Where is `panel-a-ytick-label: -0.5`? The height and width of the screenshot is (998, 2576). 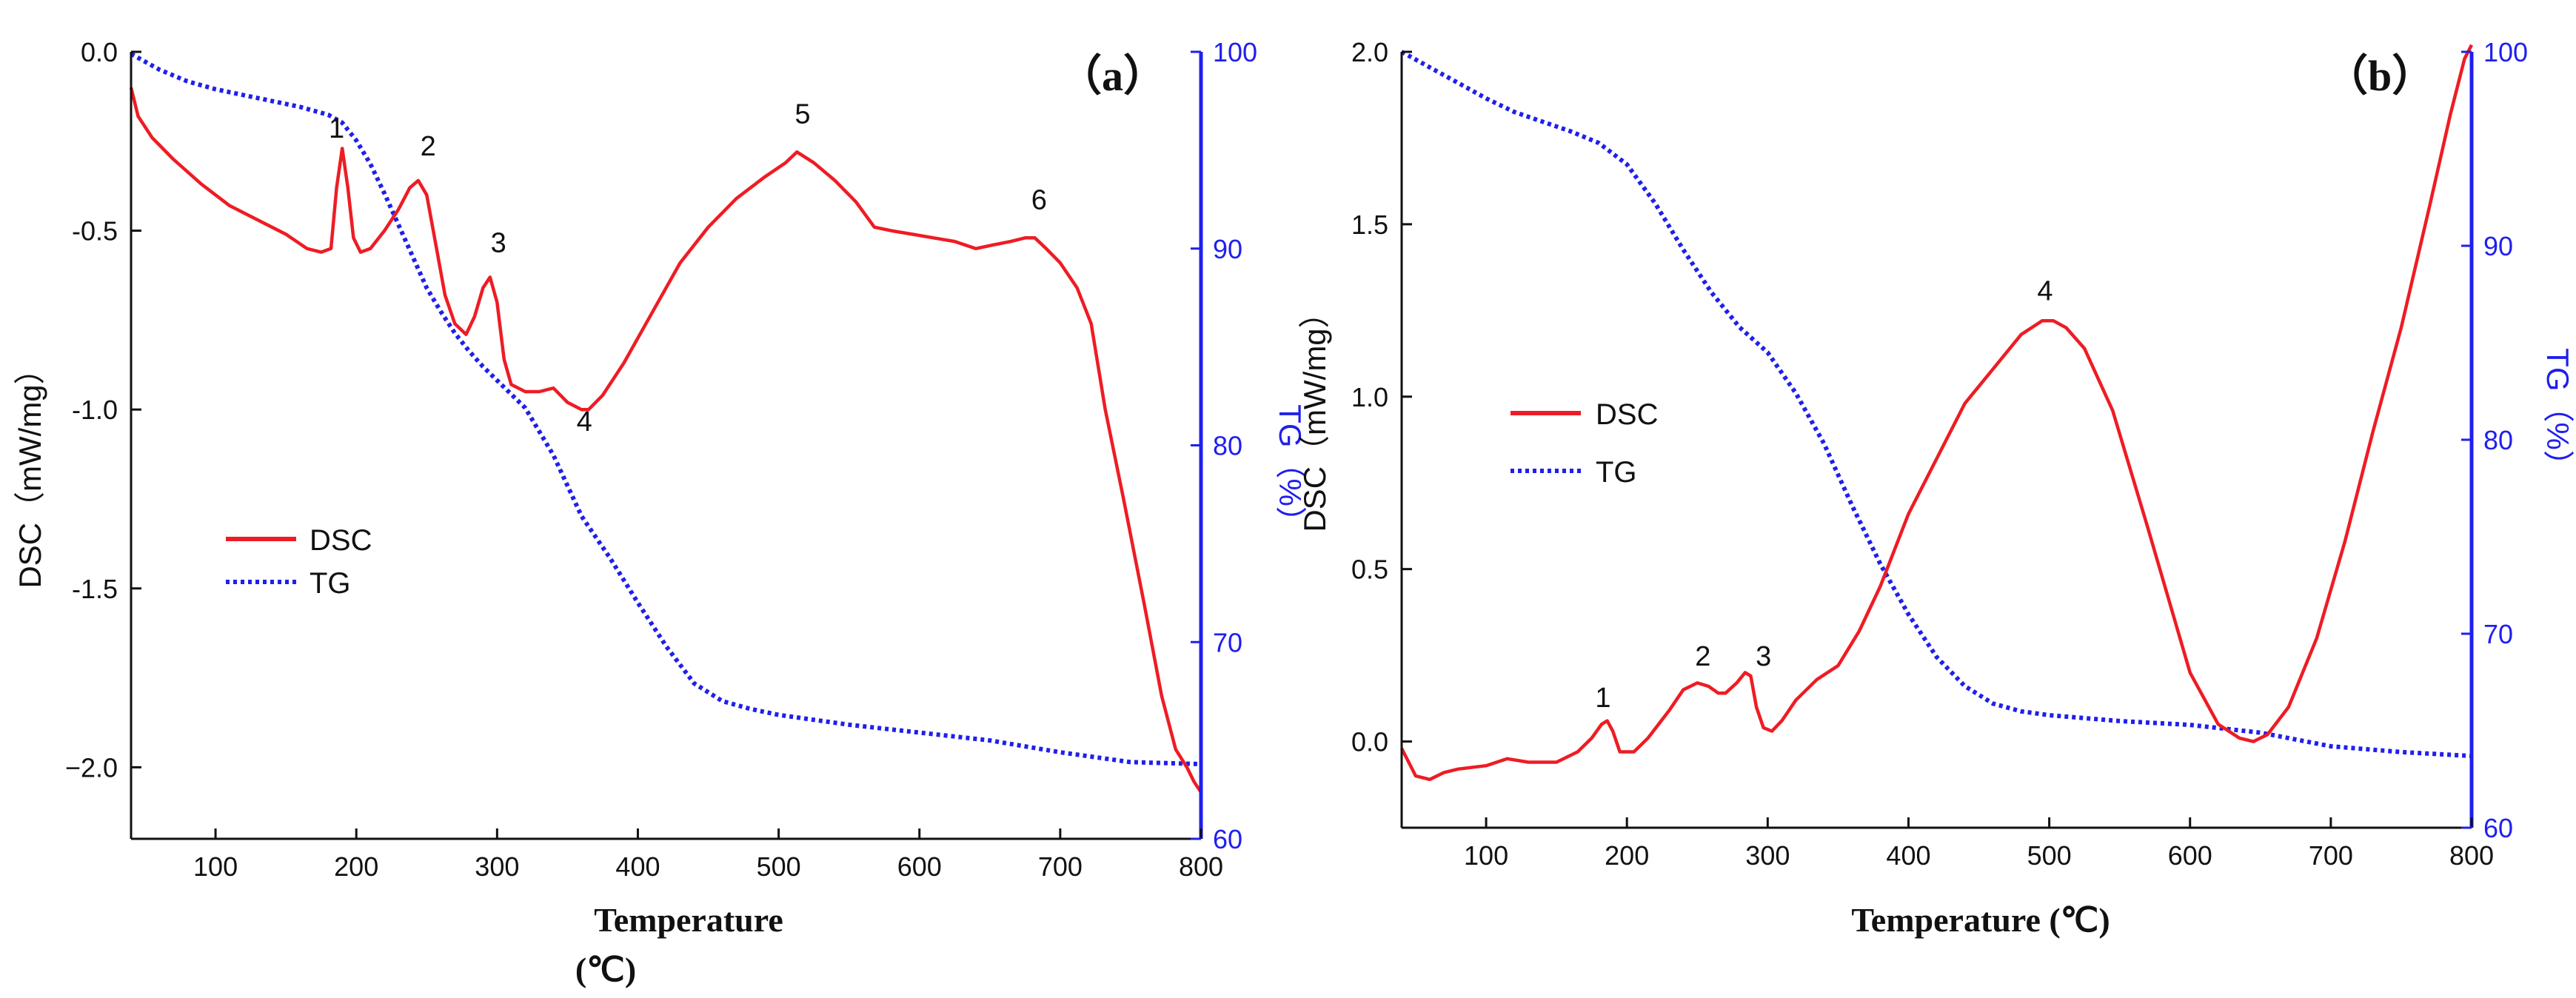
panel-a-ytick-label: -0.5 is located at coordinates (95, 231).